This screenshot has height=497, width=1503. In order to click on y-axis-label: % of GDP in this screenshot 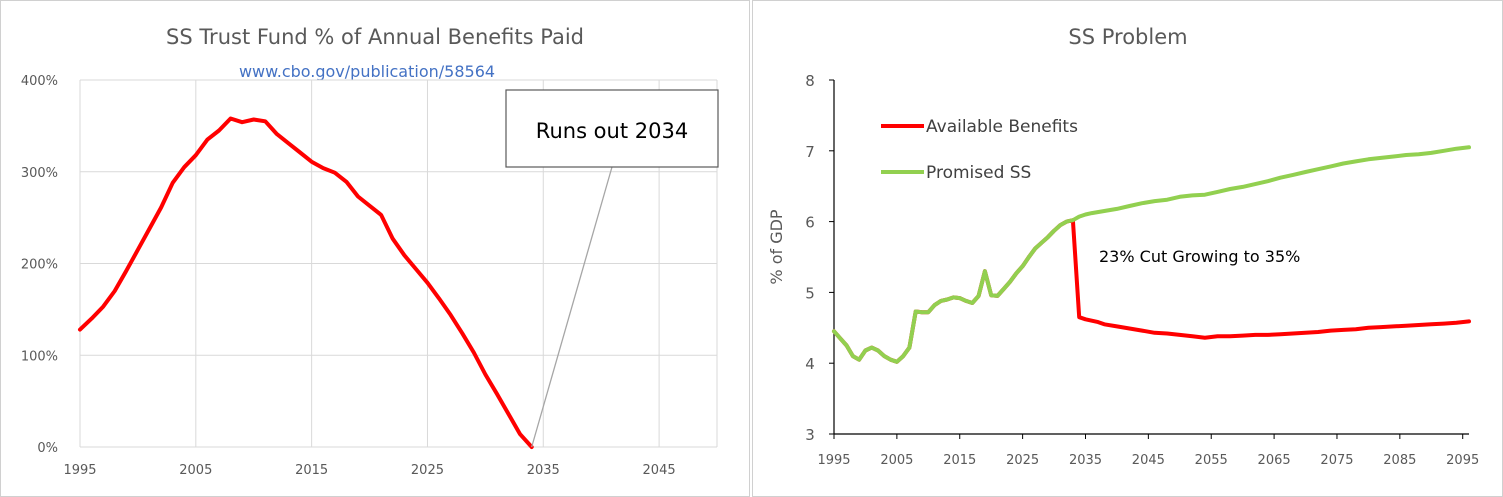, I will do `click(776, 247)`.